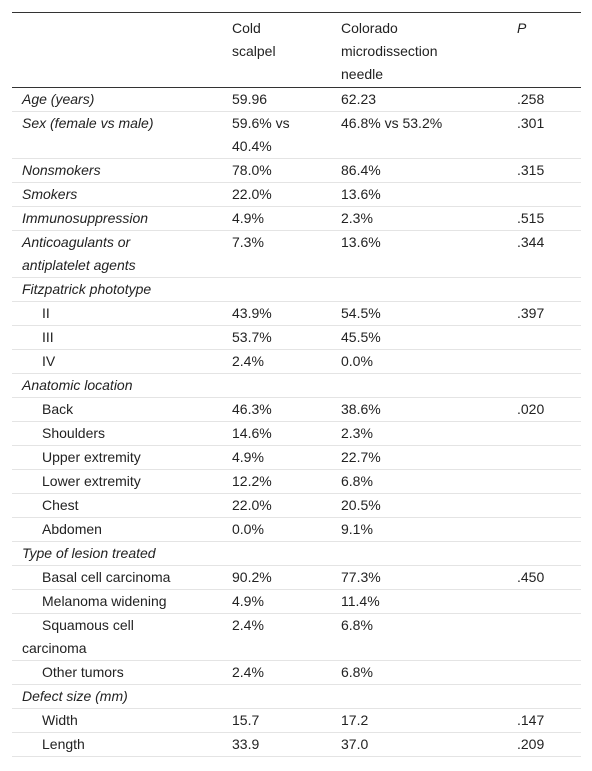  What do you see at coordinates (549, 218) in the screenshot?
I see `table-cell: .515` at bounding box center [549, 218].